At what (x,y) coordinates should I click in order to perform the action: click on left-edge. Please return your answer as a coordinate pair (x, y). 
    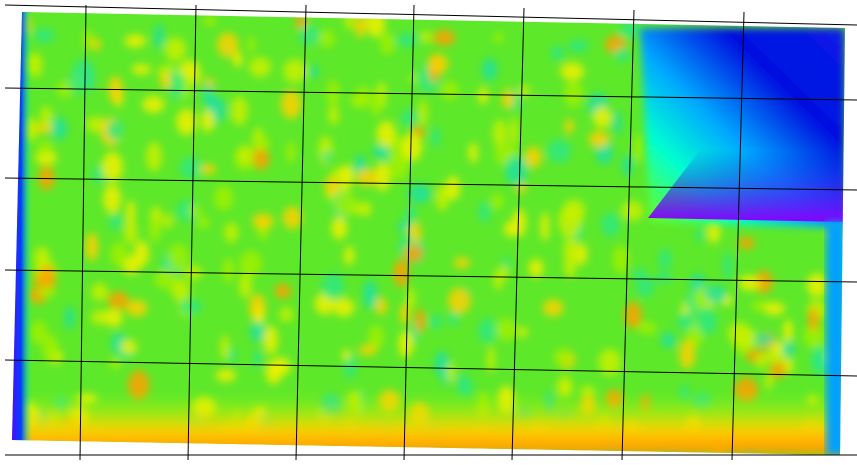
    Looking at the image, I should click on (22, 233).